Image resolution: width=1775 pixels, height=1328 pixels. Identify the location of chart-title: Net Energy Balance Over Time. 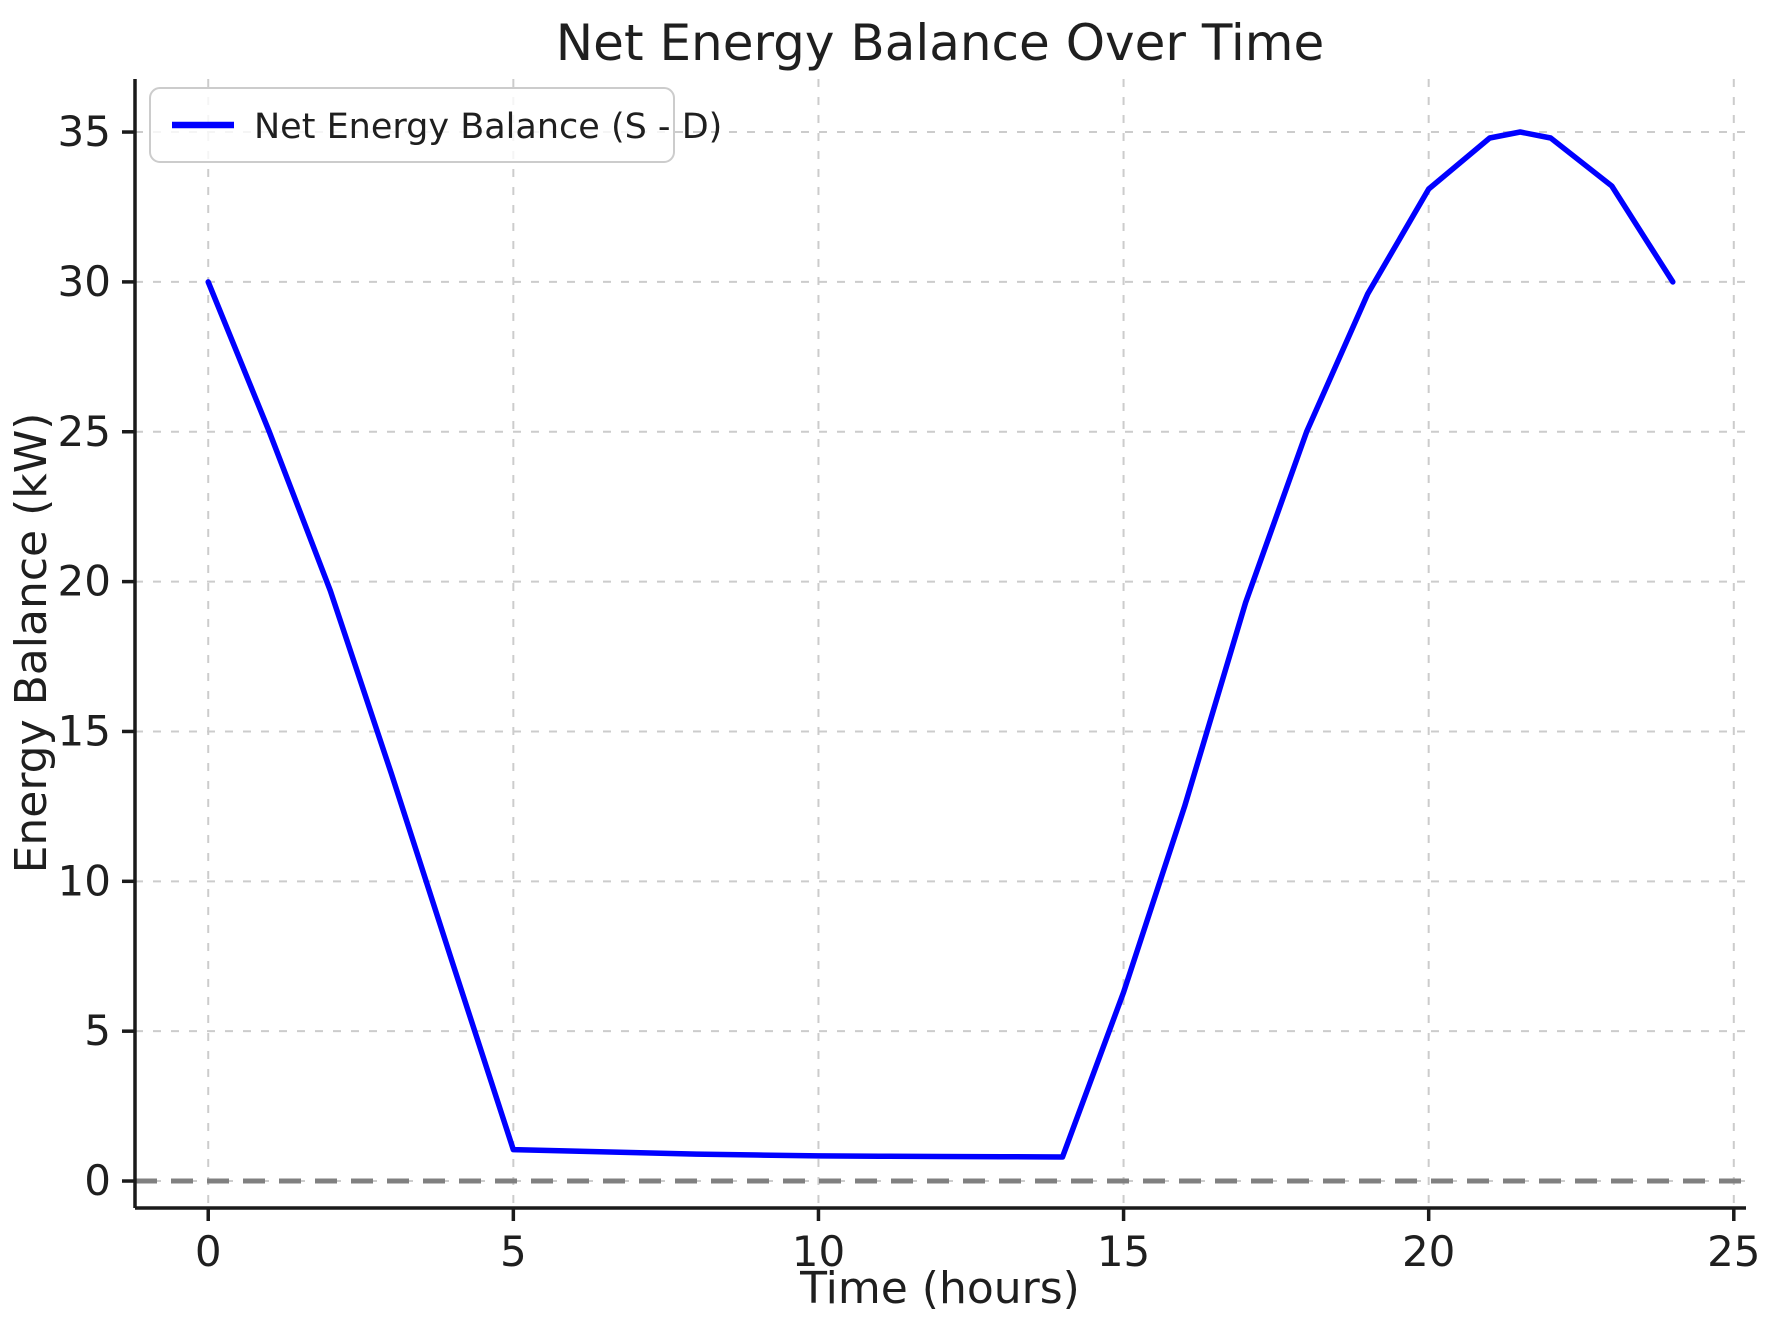
(940, 43).